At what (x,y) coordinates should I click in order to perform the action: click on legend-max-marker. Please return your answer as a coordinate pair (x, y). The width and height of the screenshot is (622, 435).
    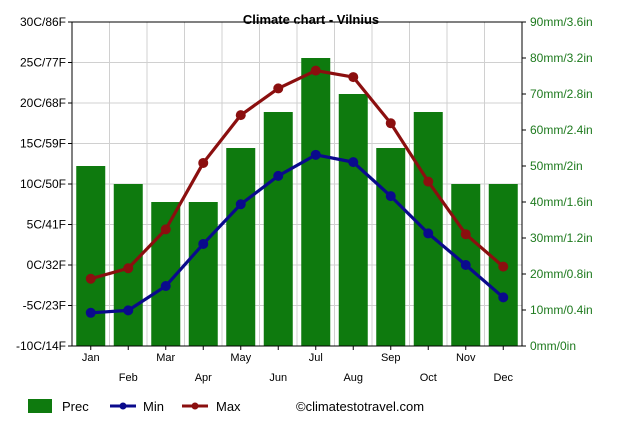
    Looking at the image, I should click on (195, 406).